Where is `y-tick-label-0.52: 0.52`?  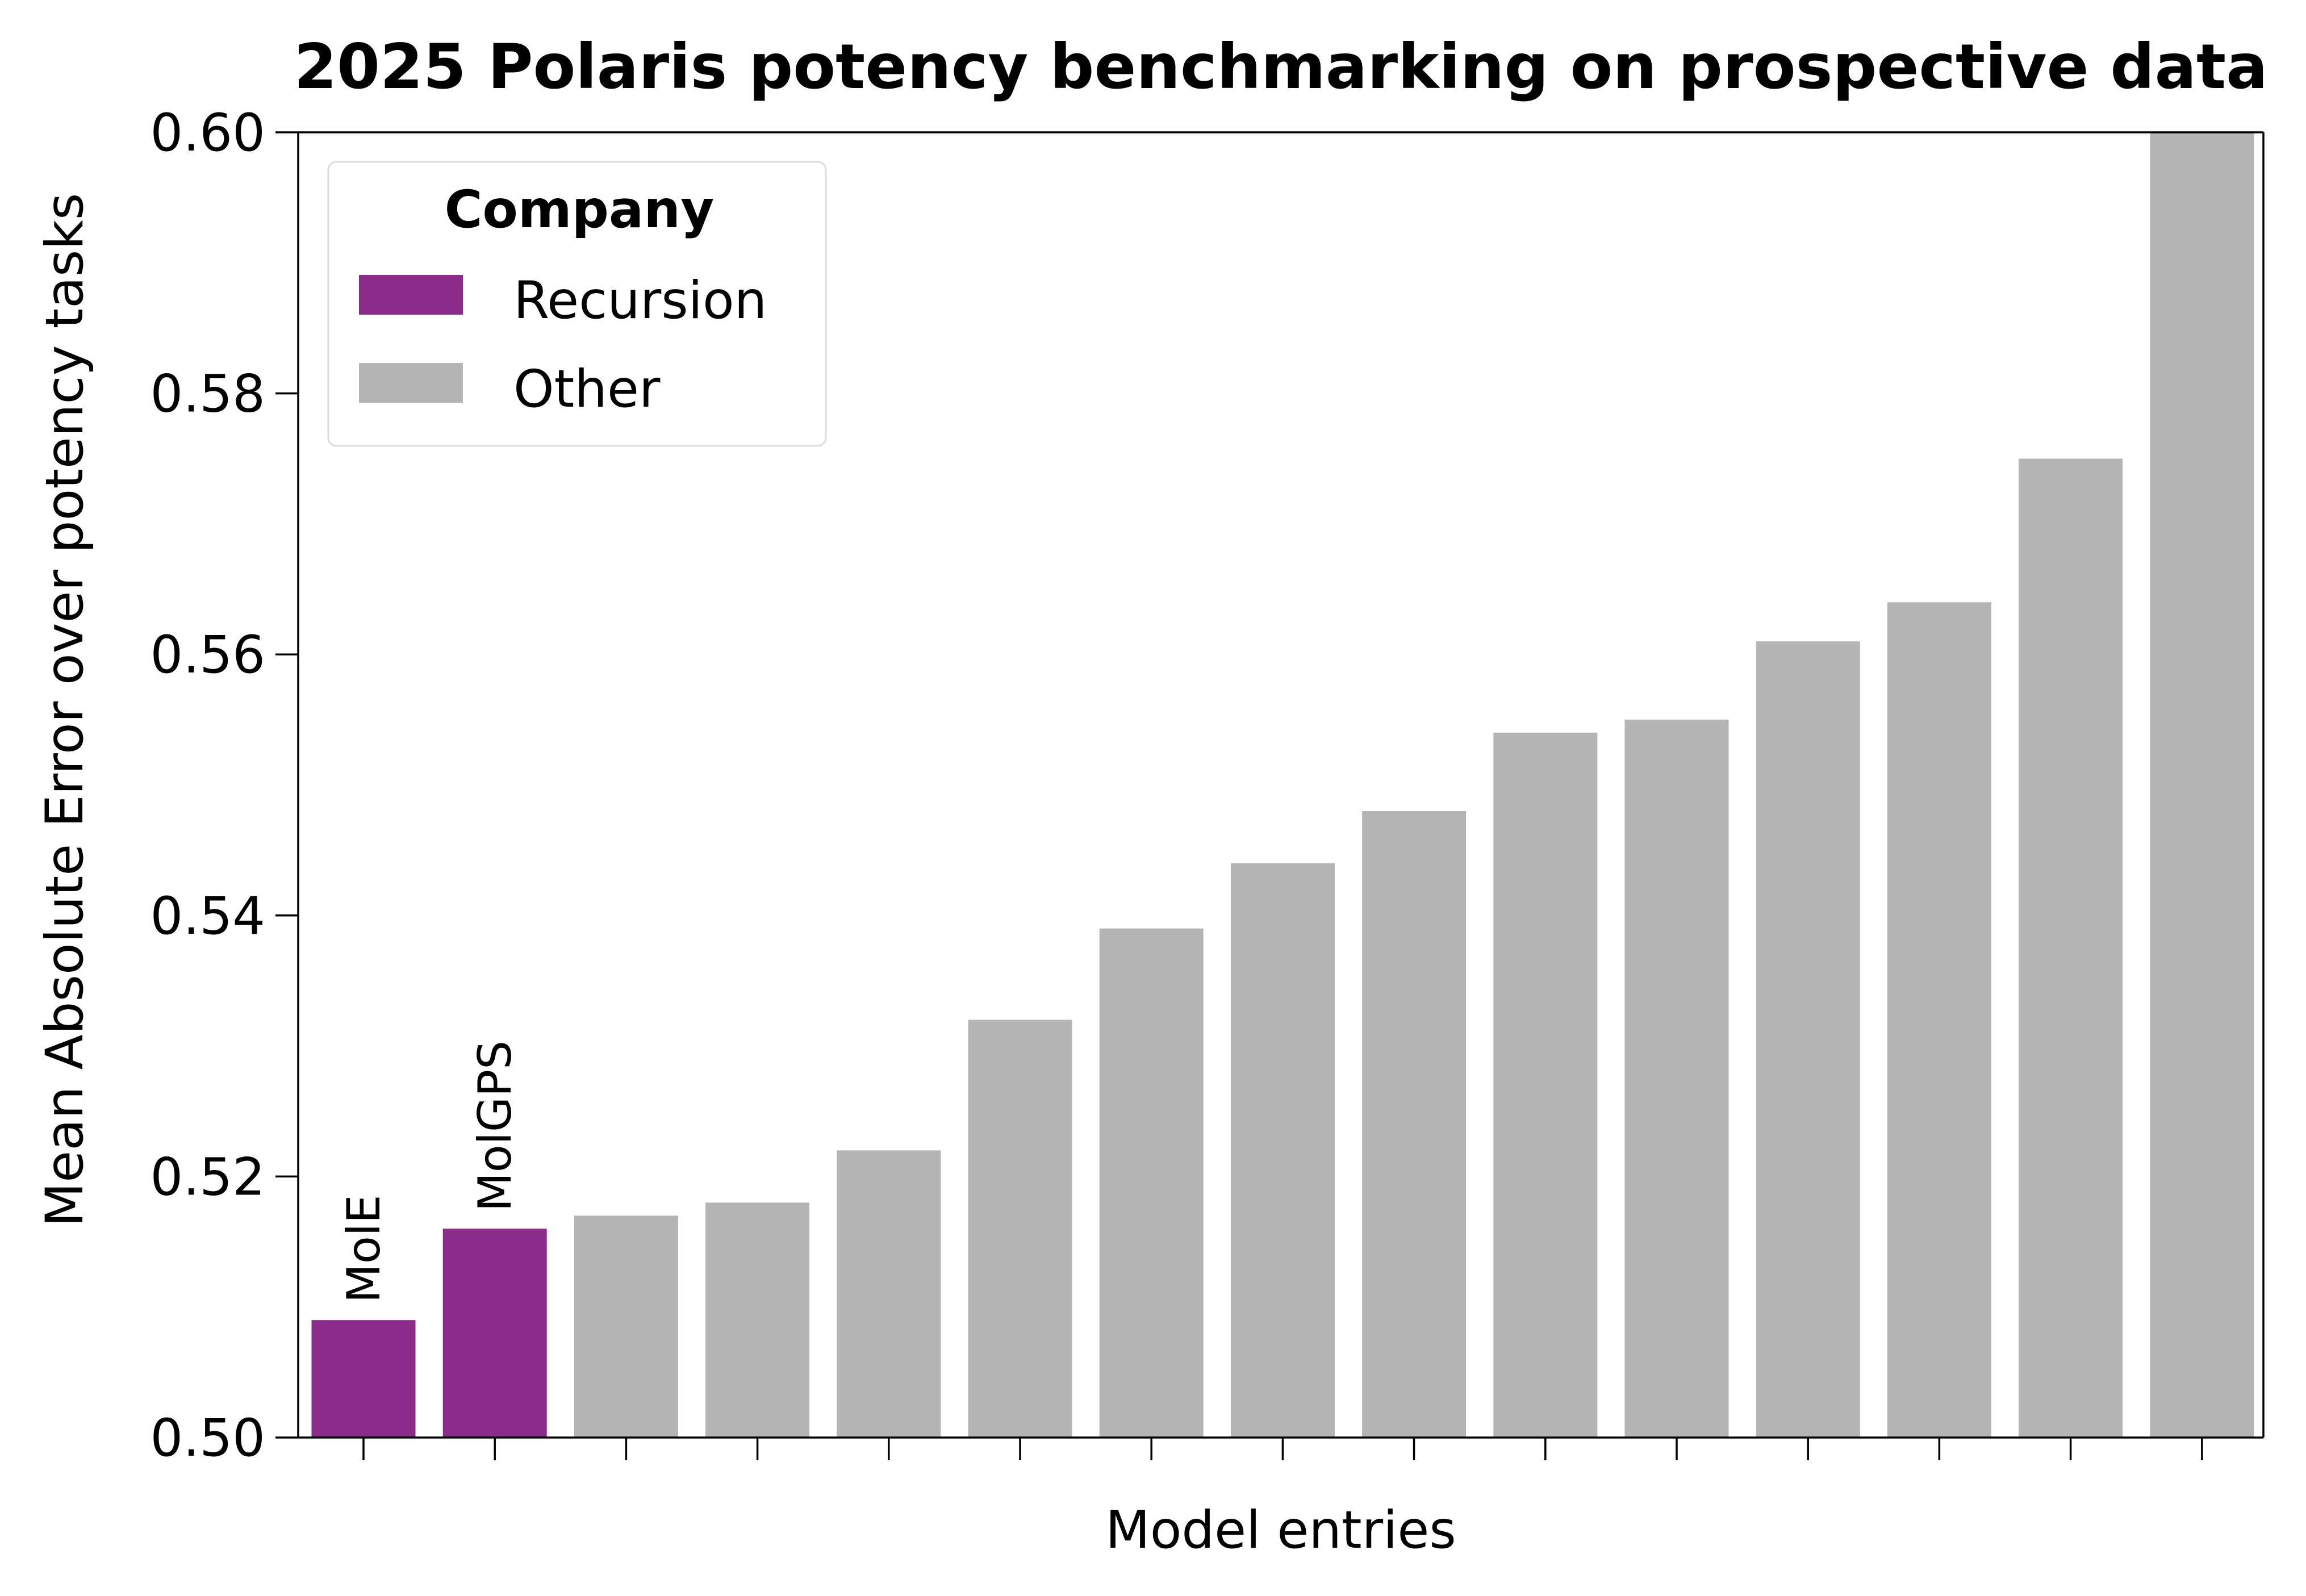 y-tick-label-0.52: 0.52 is located at coordinates (207, 1177).